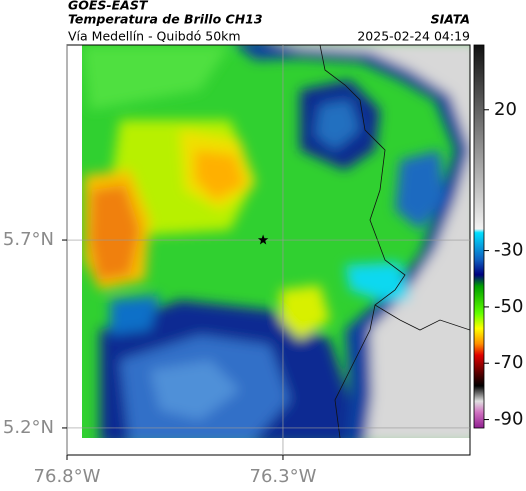  I want to click on colorbar-tick-label: -90, so click(508, 419).